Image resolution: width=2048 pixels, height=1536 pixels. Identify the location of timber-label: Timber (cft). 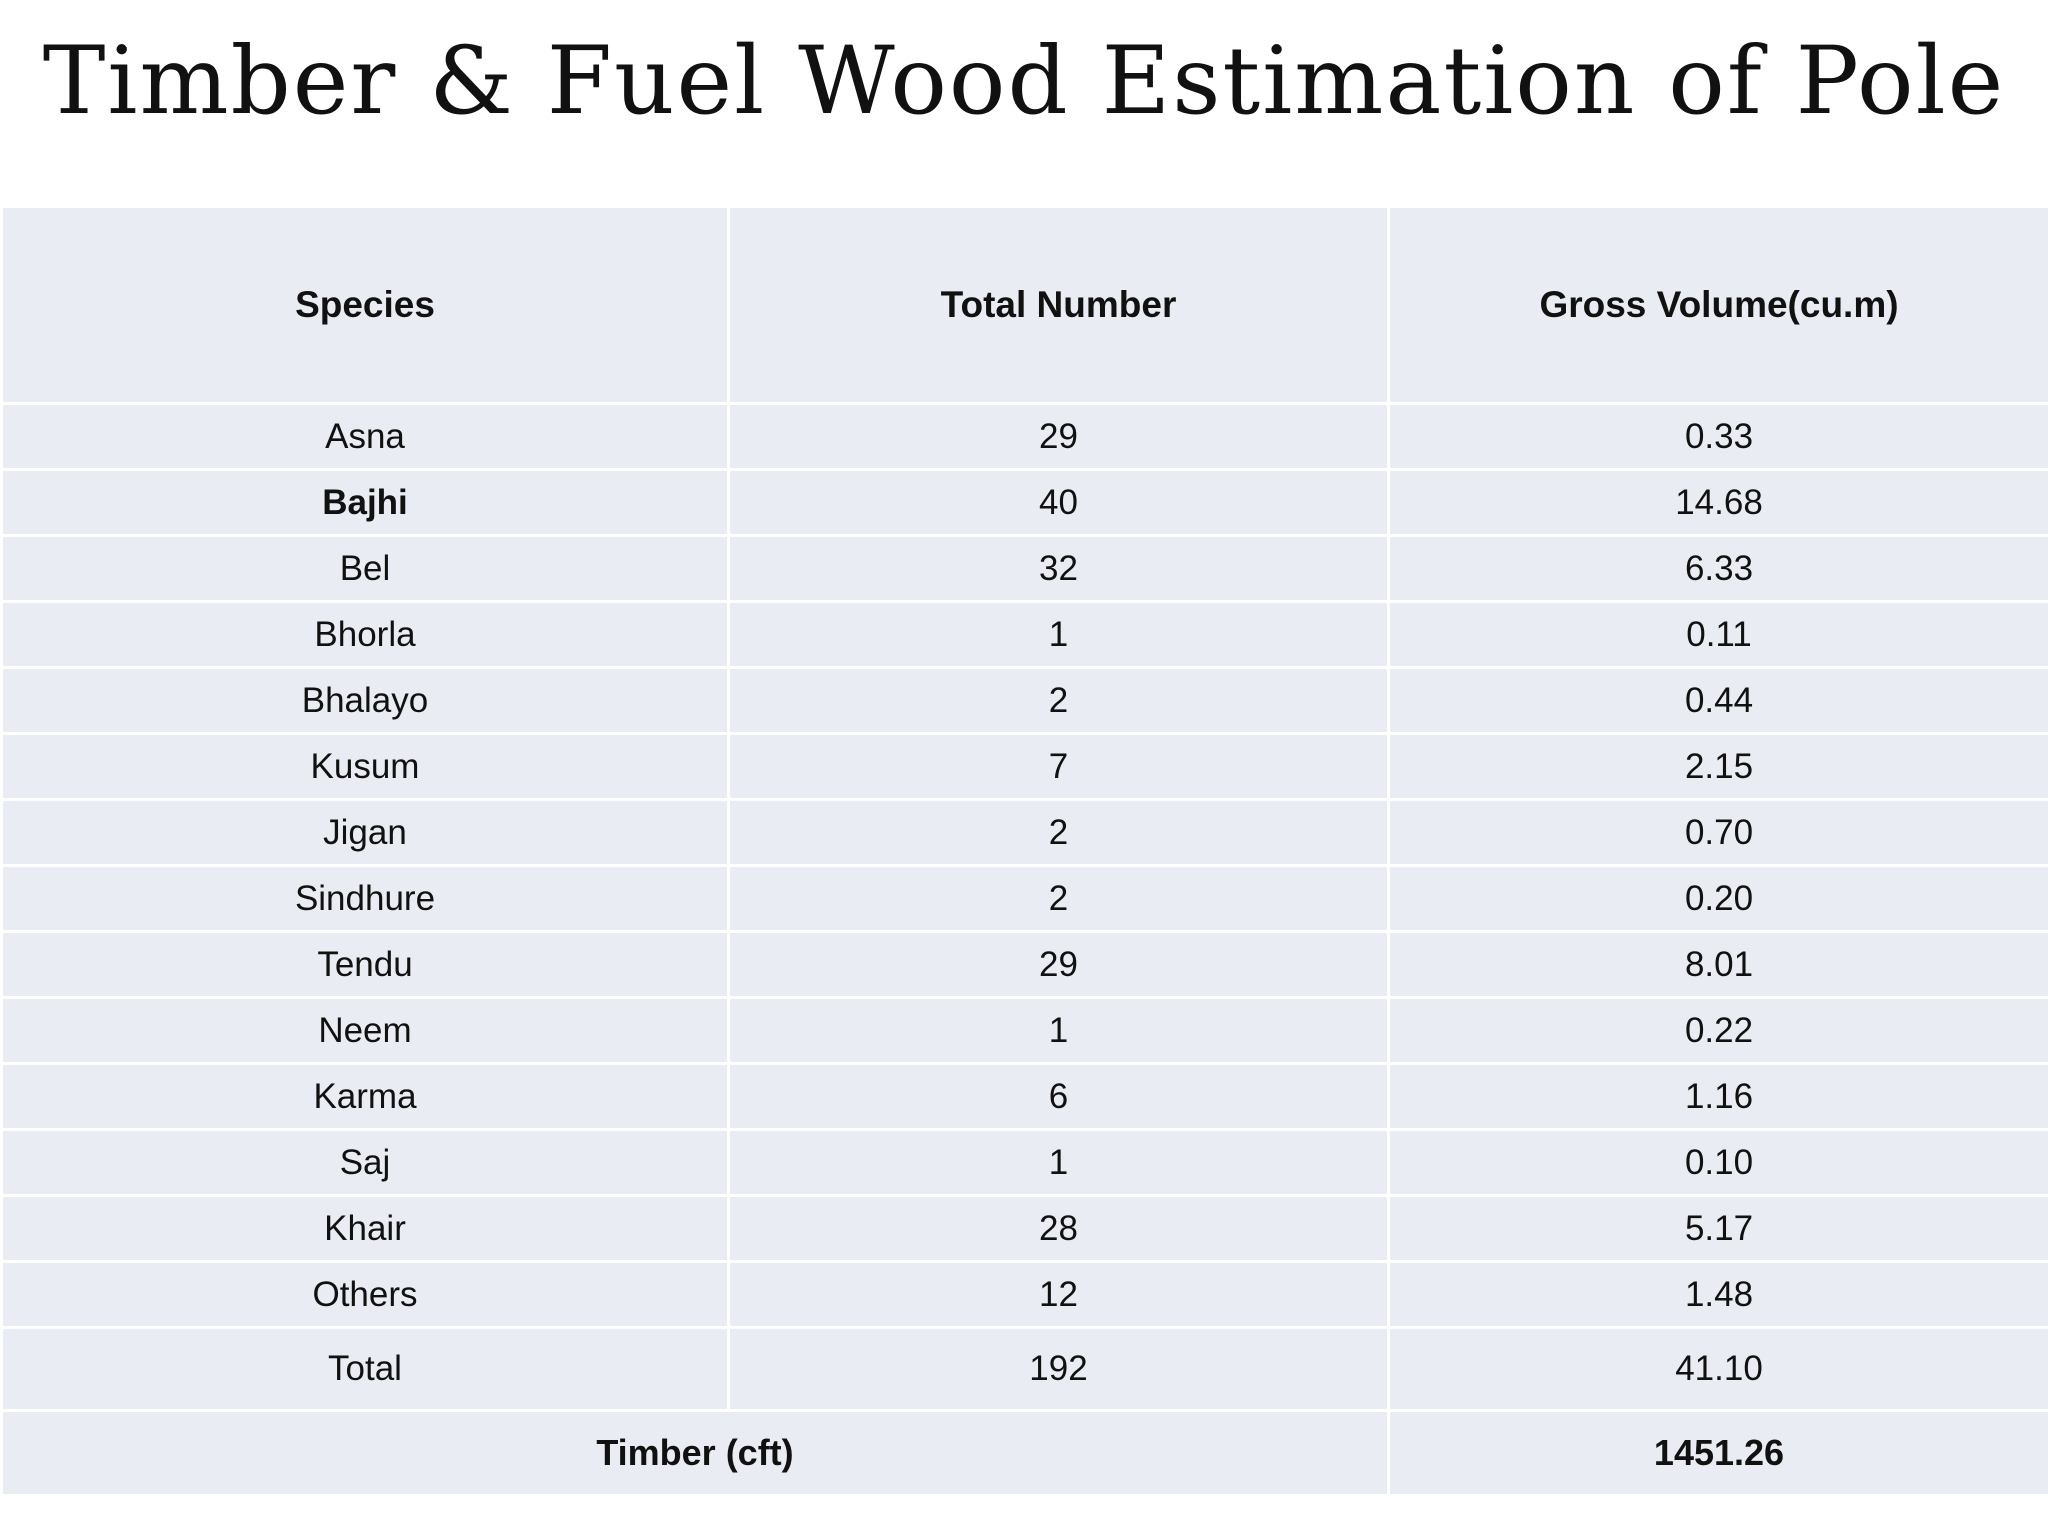
(695, 1453).